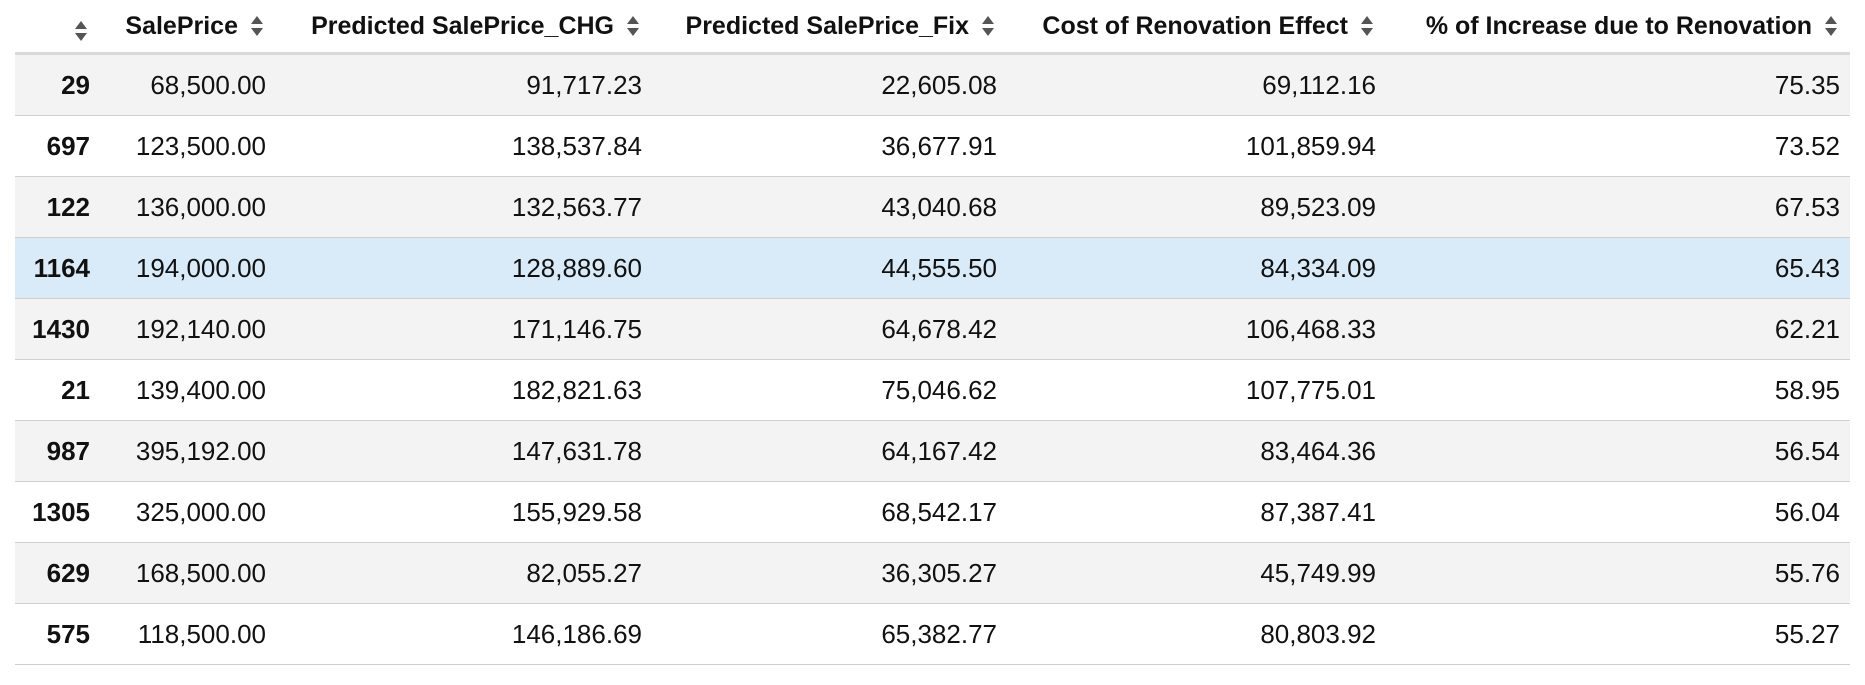  I want to click on table-cell: 132,563.77, so click(464, 207).